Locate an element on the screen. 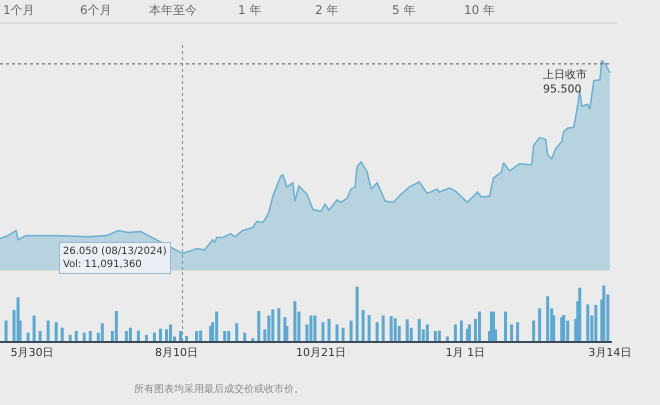 The image size is (660, 405). text: 10 年 is located at coordinates (480, 10).